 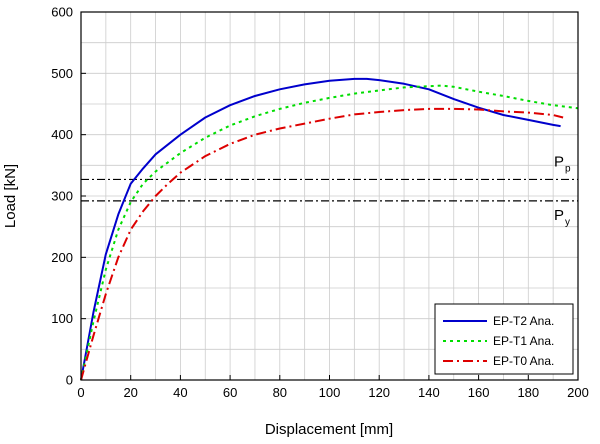 What do you see at coordinates (130, 392) in the screenshot?
I see `x-tick-label: 20` at bounding box center [130, 392].